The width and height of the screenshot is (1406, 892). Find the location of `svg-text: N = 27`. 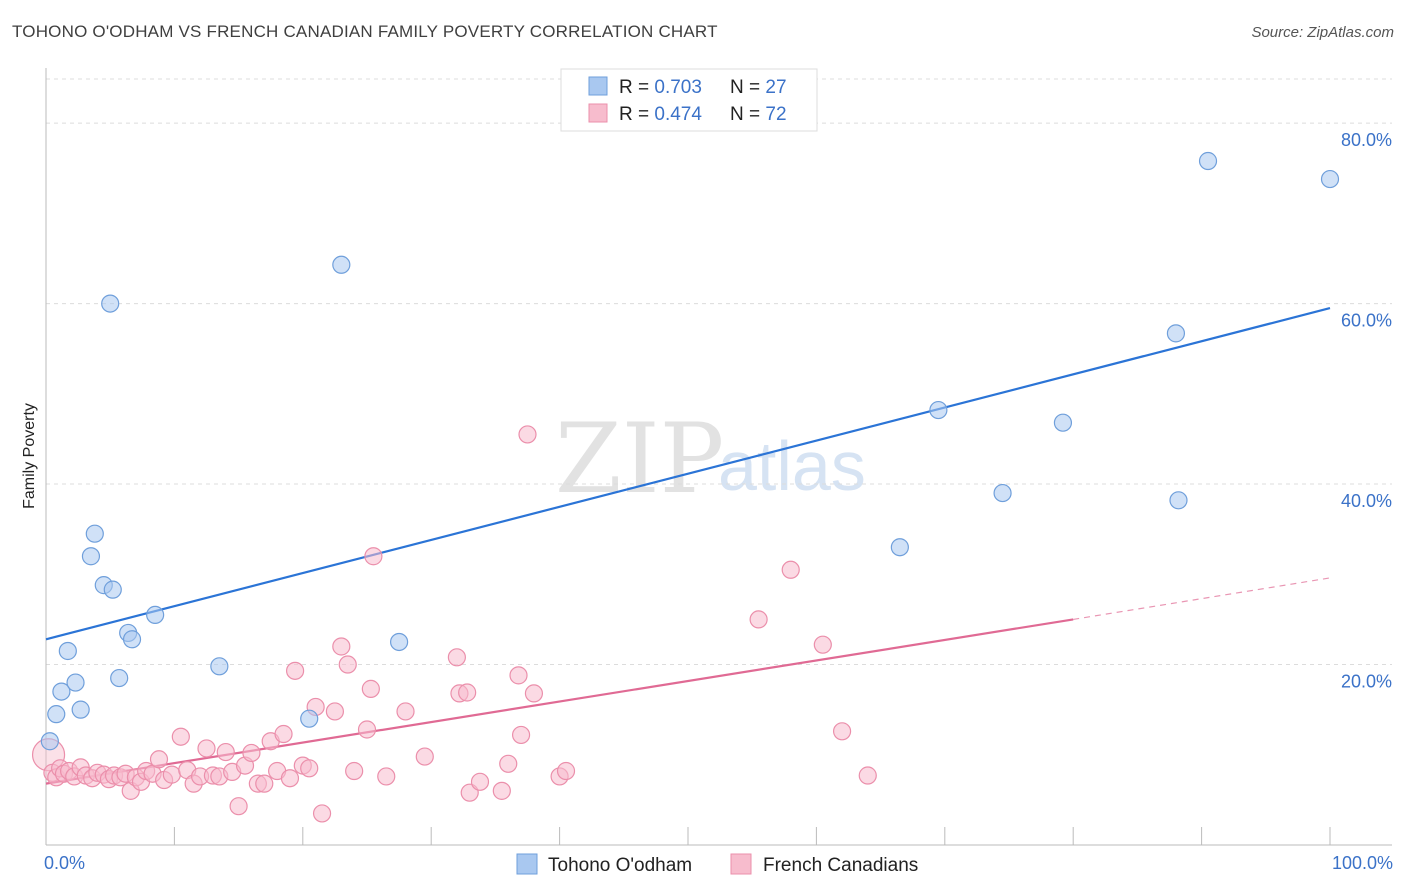

svg-text: N = 27 is located at coordinates (758, 87).